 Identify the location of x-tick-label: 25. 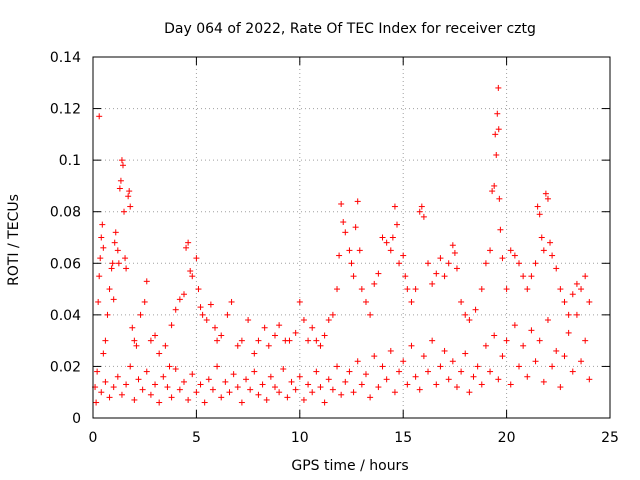
(610, 438).